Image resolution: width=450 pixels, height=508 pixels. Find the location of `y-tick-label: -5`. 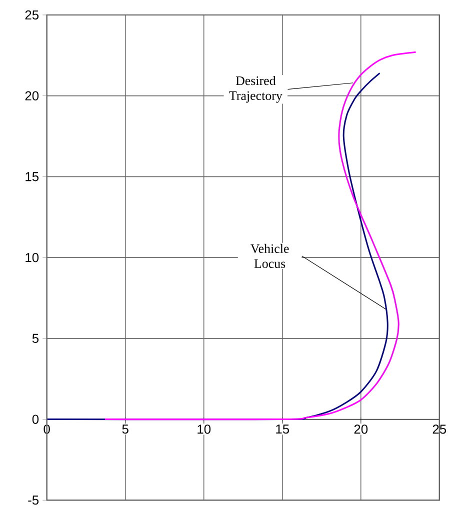

y-tick-label: -5 is located at coordinates (33, 500).